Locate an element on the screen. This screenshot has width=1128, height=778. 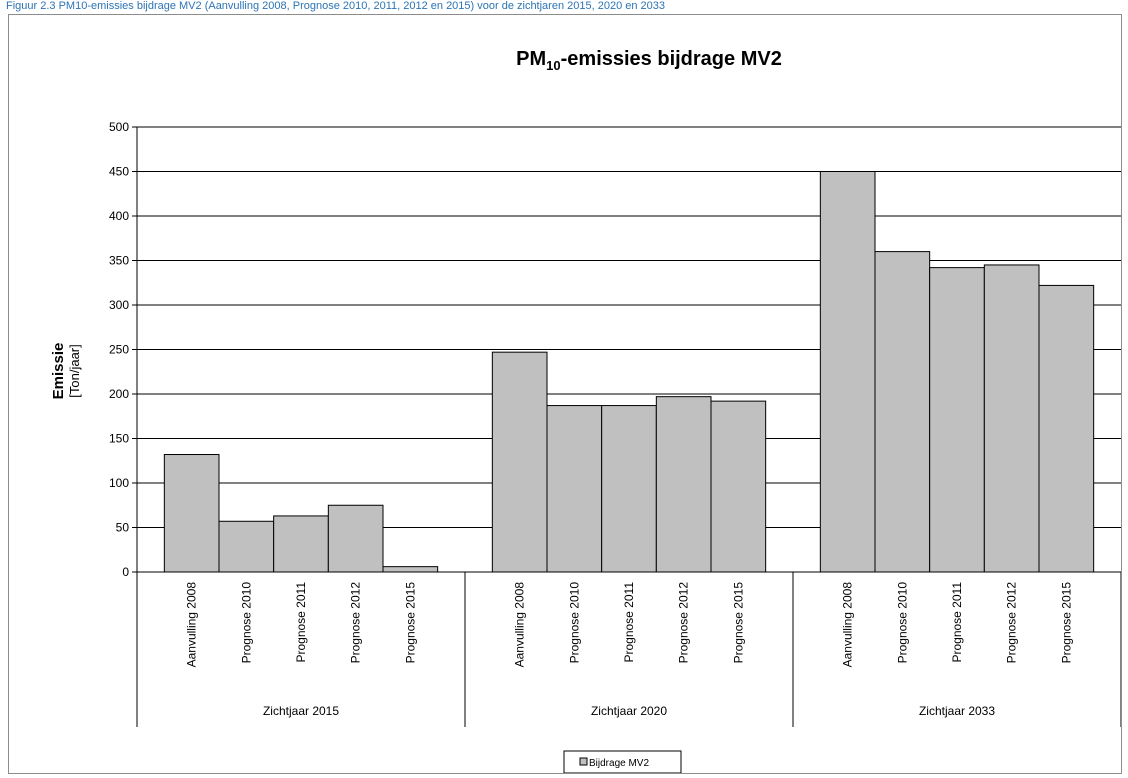
y-tick-label: 500 is located at coordinates (119, 127).